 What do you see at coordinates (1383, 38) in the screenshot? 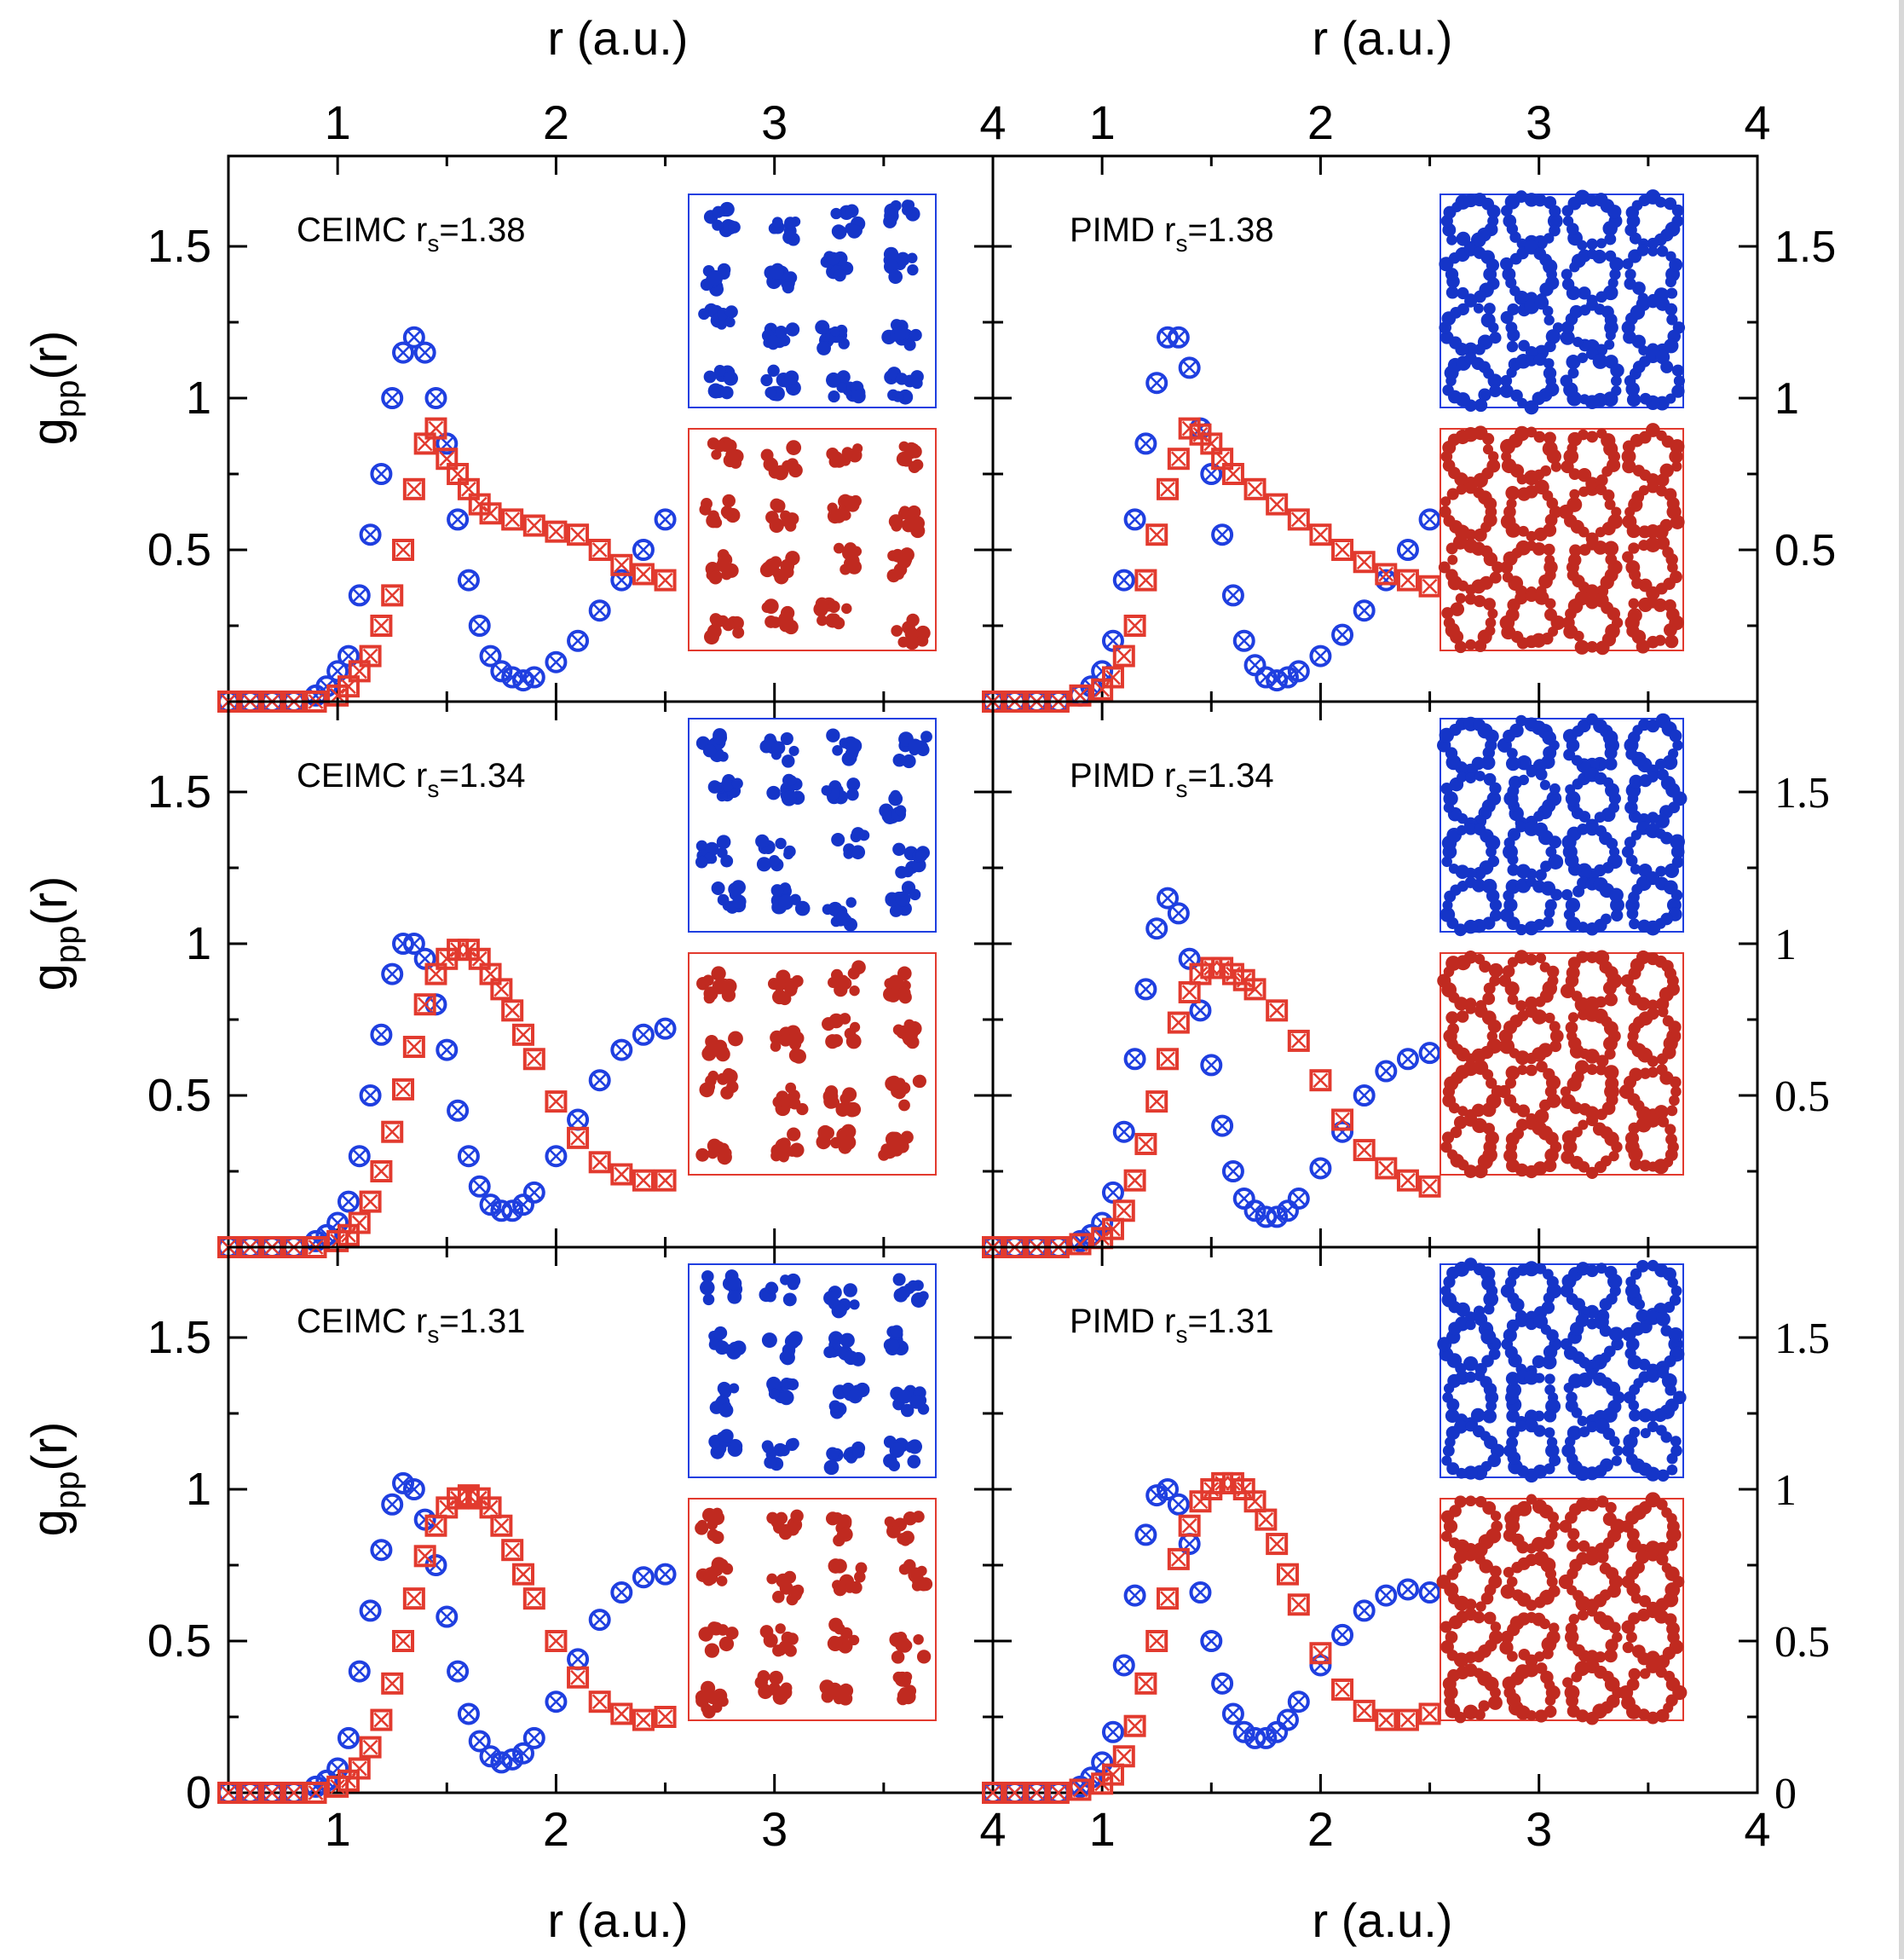
I see `top-axis-label-right: r (a.u.)` at bounding box center [1383, 38].